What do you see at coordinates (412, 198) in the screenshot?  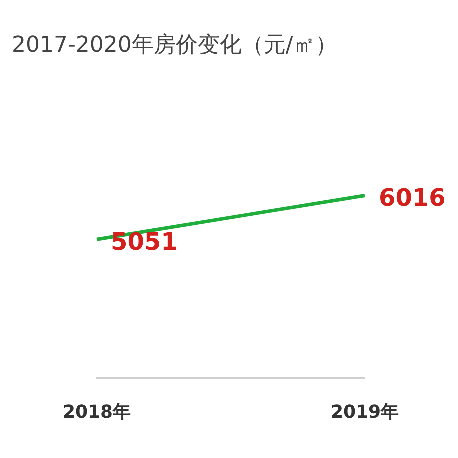 I see `data-label: 6016` at bounding box center [412, 198].